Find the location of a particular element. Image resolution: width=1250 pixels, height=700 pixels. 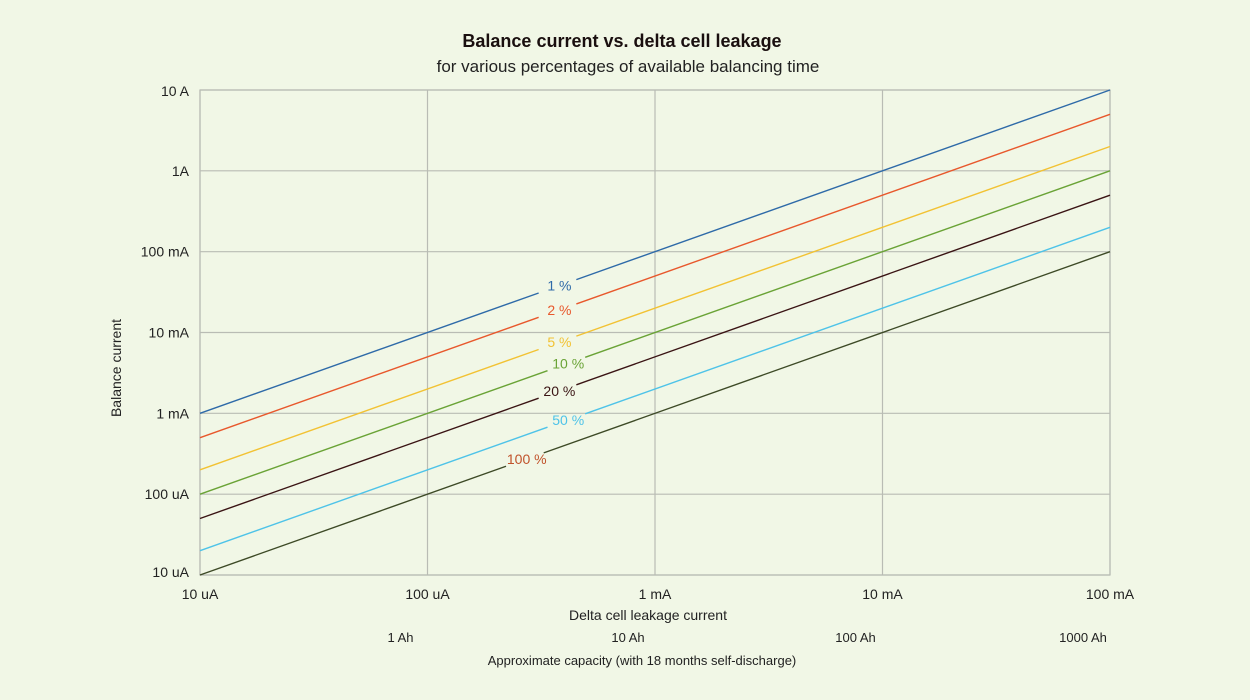

y-tick-label: 10 mA is located at coordinates (169, 333).